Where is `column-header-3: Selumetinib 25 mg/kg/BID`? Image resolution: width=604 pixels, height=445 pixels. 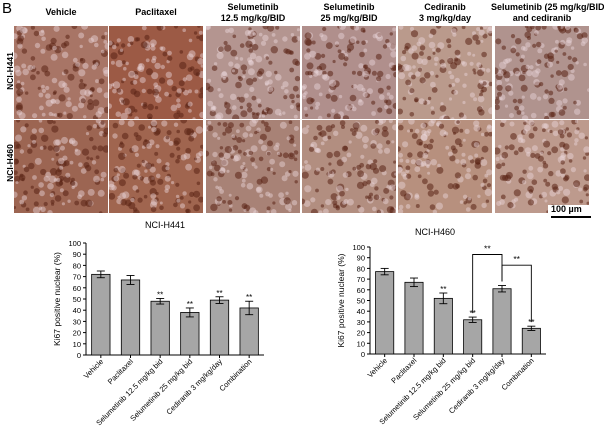 column-header-3: Selumetinib 25 mg/kg/BID is located at coordinates (349, 13).